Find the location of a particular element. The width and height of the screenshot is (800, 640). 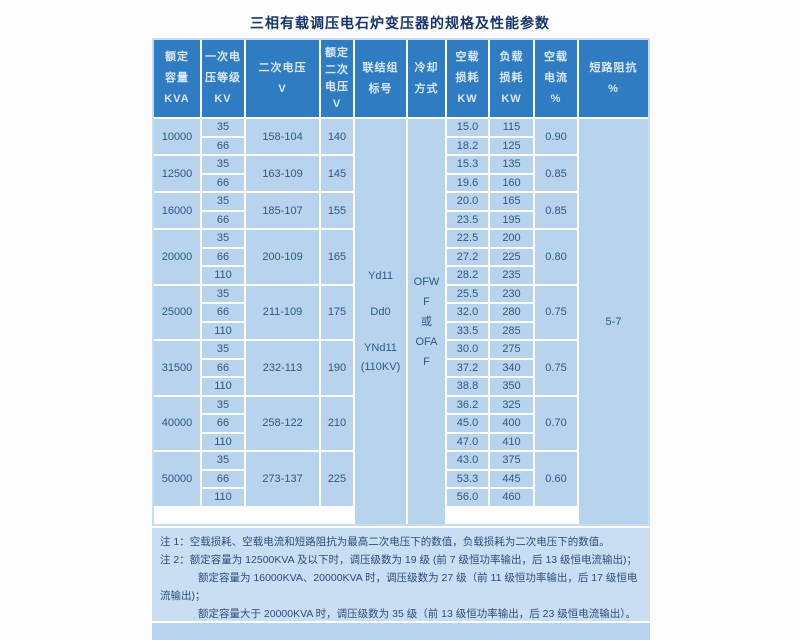

no-load-loss-cell: 25.5 is located at coordinates (467, 293).